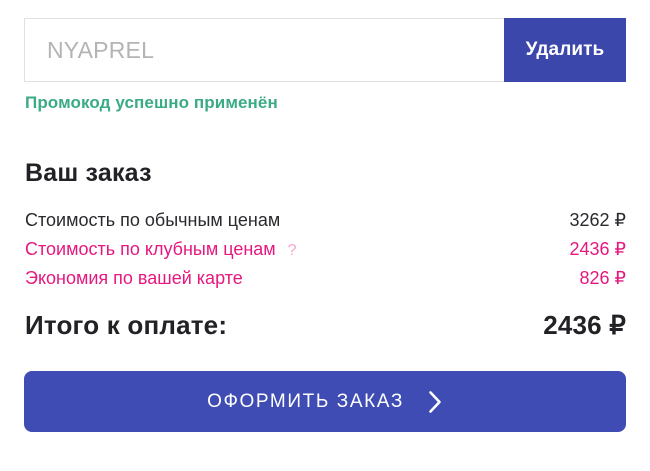 The width and height of the screenshot is (650, 471). I want to click on place-order-button: ОФОРМИТЬ ЗАКАЗ, so click(325, 401).